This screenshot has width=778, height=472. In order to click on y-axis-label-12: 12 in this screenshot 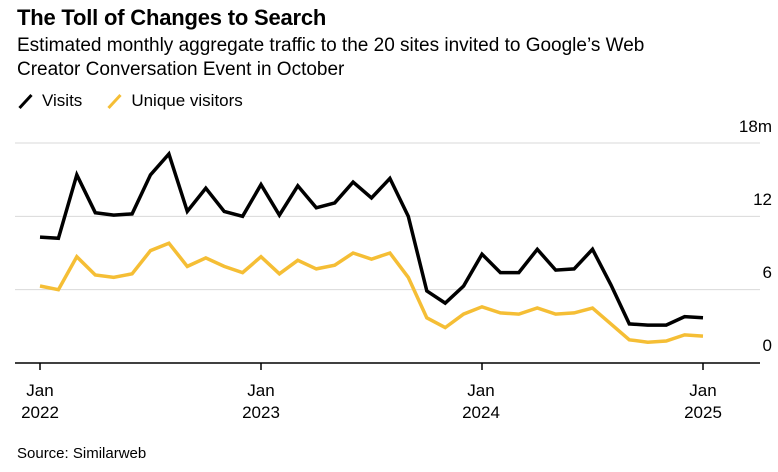, I will do `click(762, 199)`.